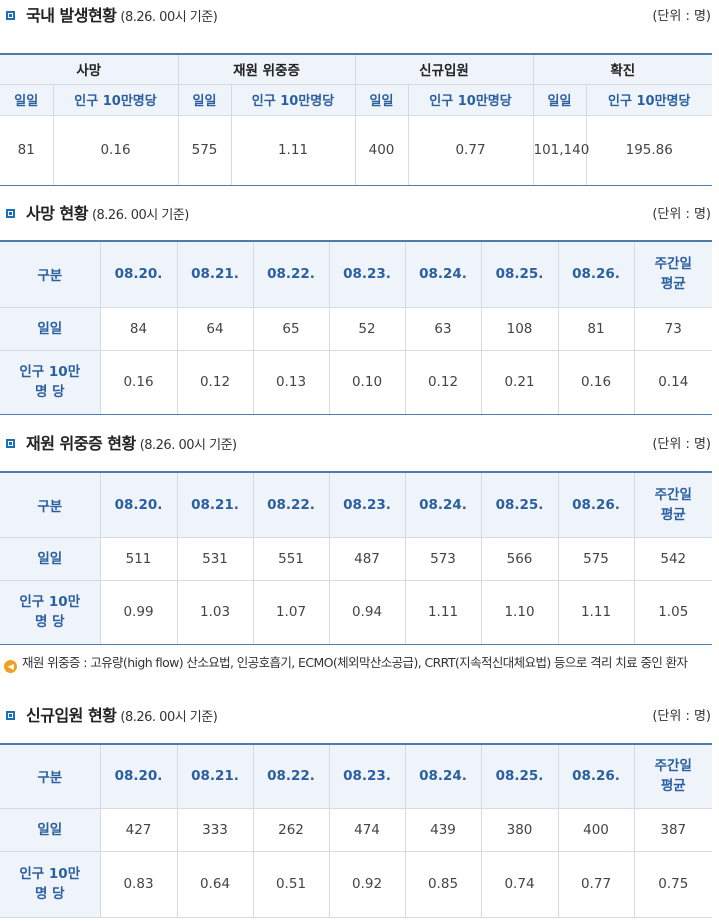 Image resolution: width=719 pixels, height=921 pixels. What do you see at coordinates (681, 214) in the screenshot?
I see `deaths-unit: (단위 : 명)` at bounding box center [681, 214].